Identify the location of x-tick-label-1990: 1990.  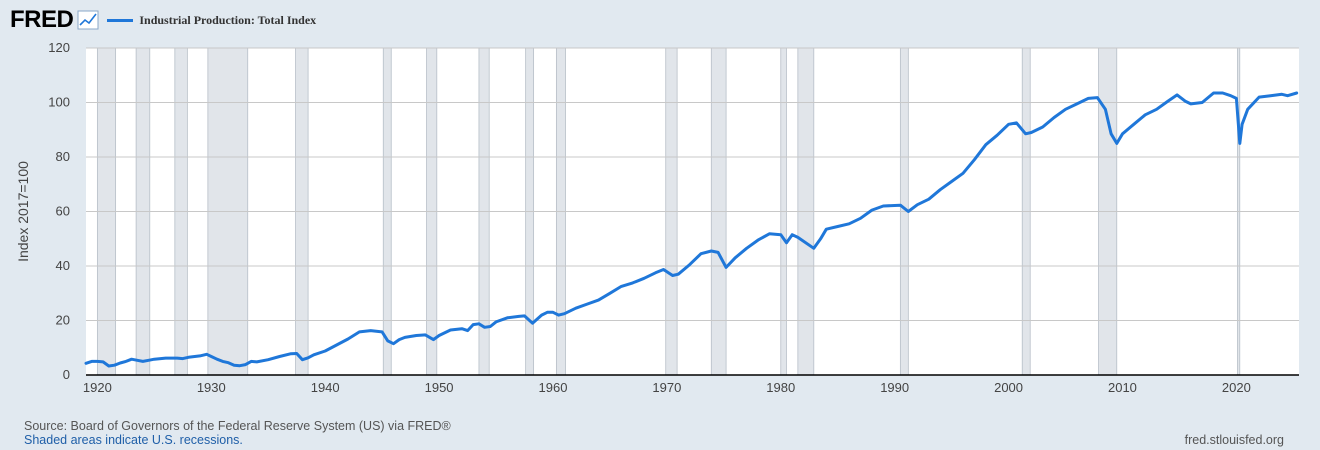
(894, 387).